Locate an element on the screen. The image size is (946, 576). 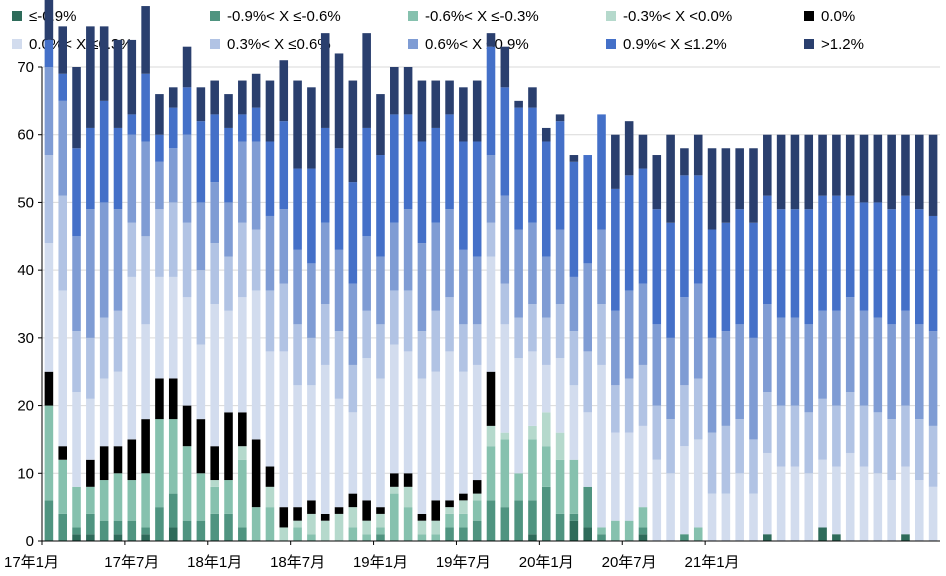
y-axis: 0 10 20 30 40 50 60 70 is located at coordinates (30, 304).